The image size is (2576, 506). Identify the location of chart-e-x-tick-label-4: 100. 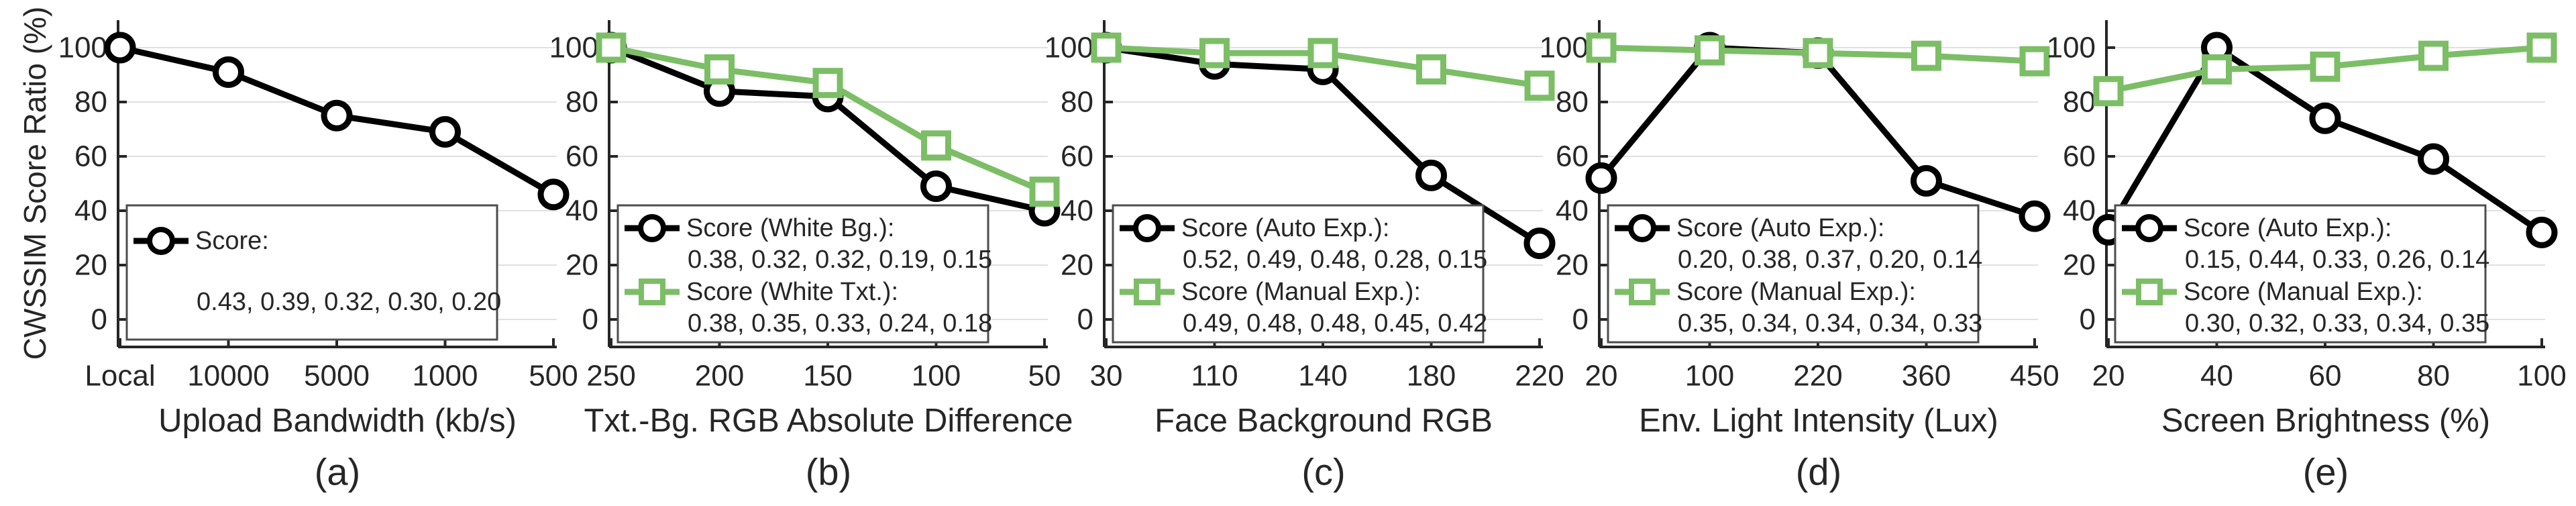
(2541, 377).